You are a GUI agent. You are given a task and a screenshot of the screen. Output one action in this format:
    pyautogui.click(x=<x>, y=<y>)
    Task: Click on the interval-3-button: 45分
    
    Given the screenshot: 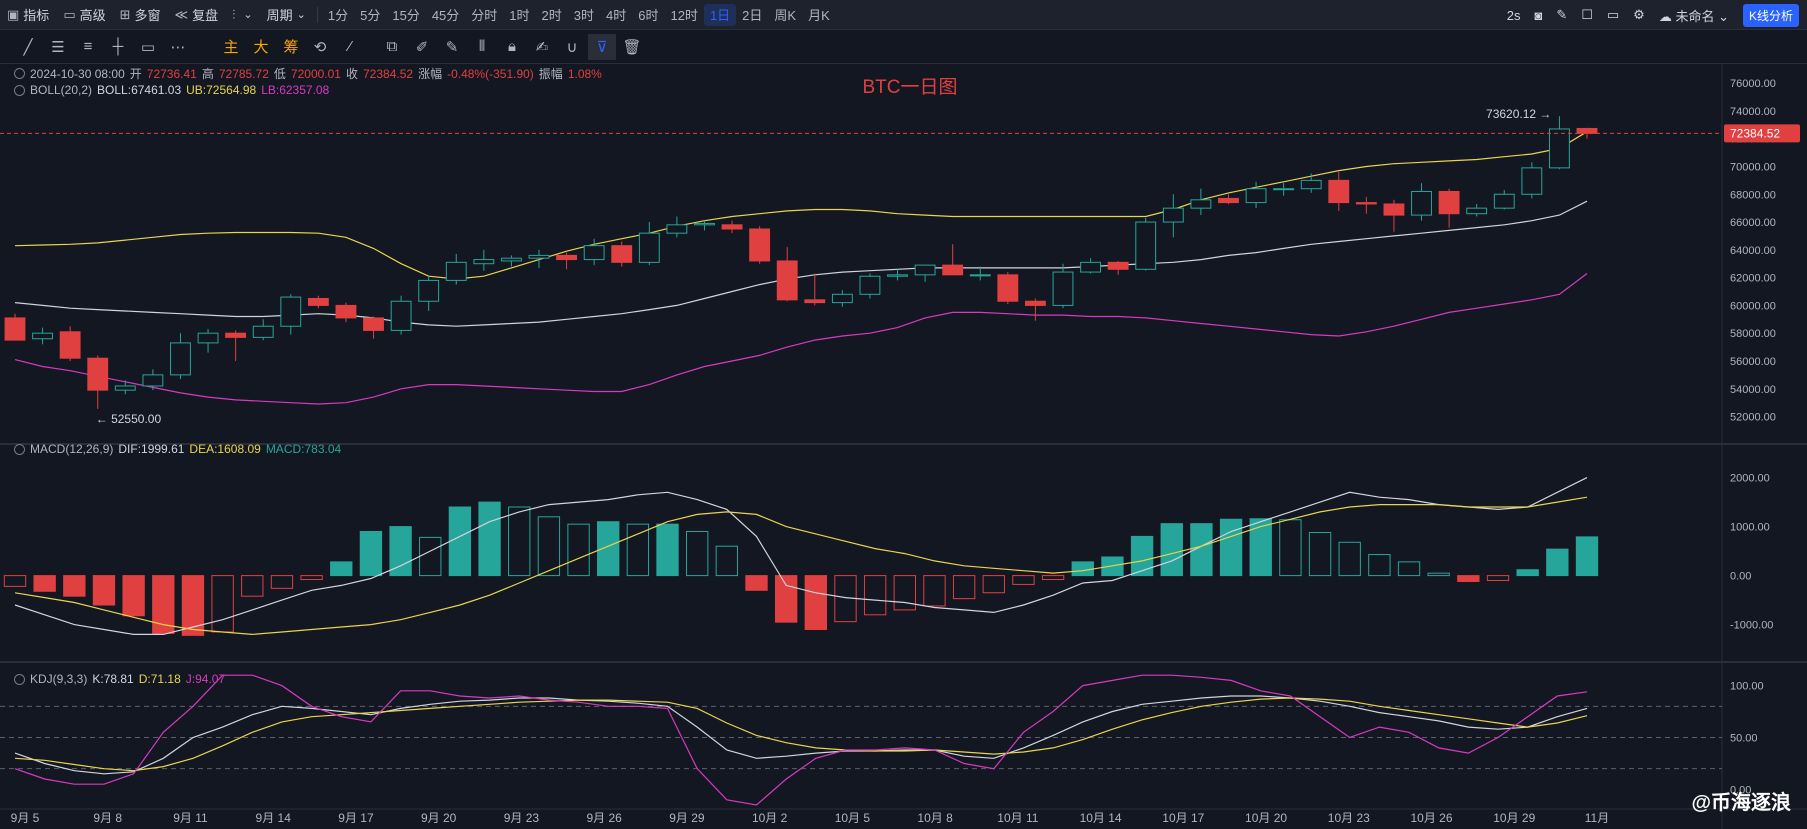 What is the action you would take?
    pyautogui.click(x=445, y=15)
    